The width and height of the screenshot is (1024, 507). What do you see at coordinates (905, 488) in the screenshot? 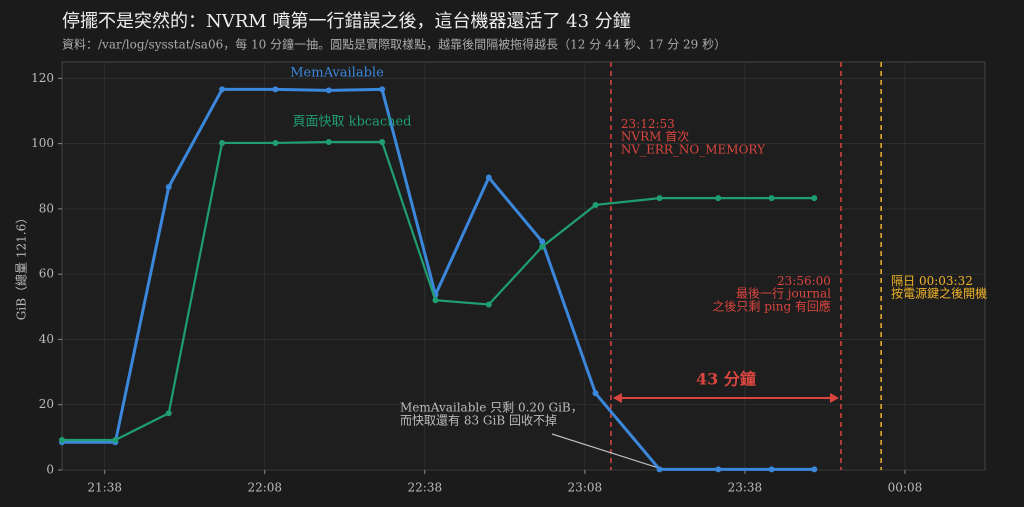
I see `x-tick-label: 00:08` at bounding box center [905, 488].